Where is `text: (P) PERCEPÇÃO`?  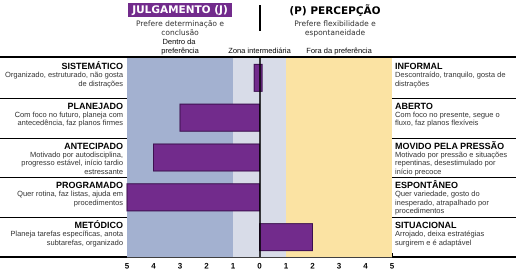 text: (P) PERCEPÇÃO is located at coordinates (335, 11).